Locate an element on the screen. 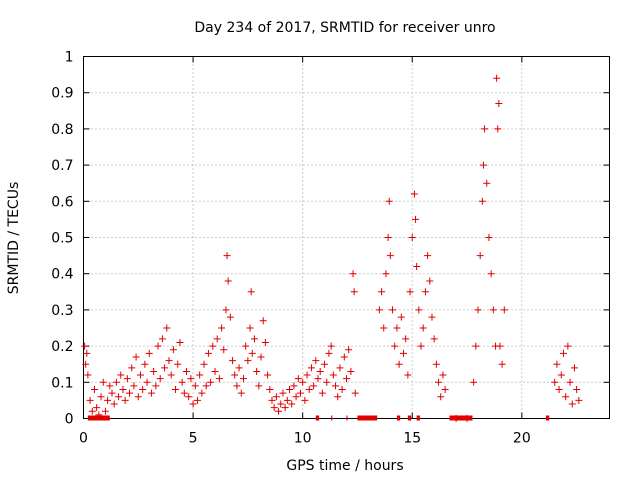  y-tick-labels: 0 0.1 0.2 0.3 0.4 0.5 0.6 0.7 0.8 0.9 1 is located at coordinates (62, 239).